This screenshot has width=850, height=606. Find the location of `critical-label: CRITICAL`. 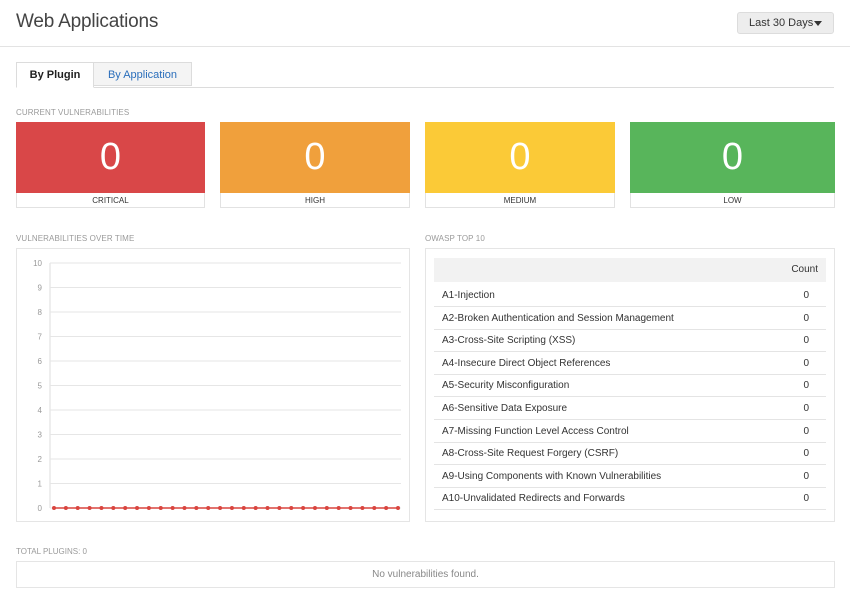

critical-label: CRITICAL is located at coordinates (110, 200).